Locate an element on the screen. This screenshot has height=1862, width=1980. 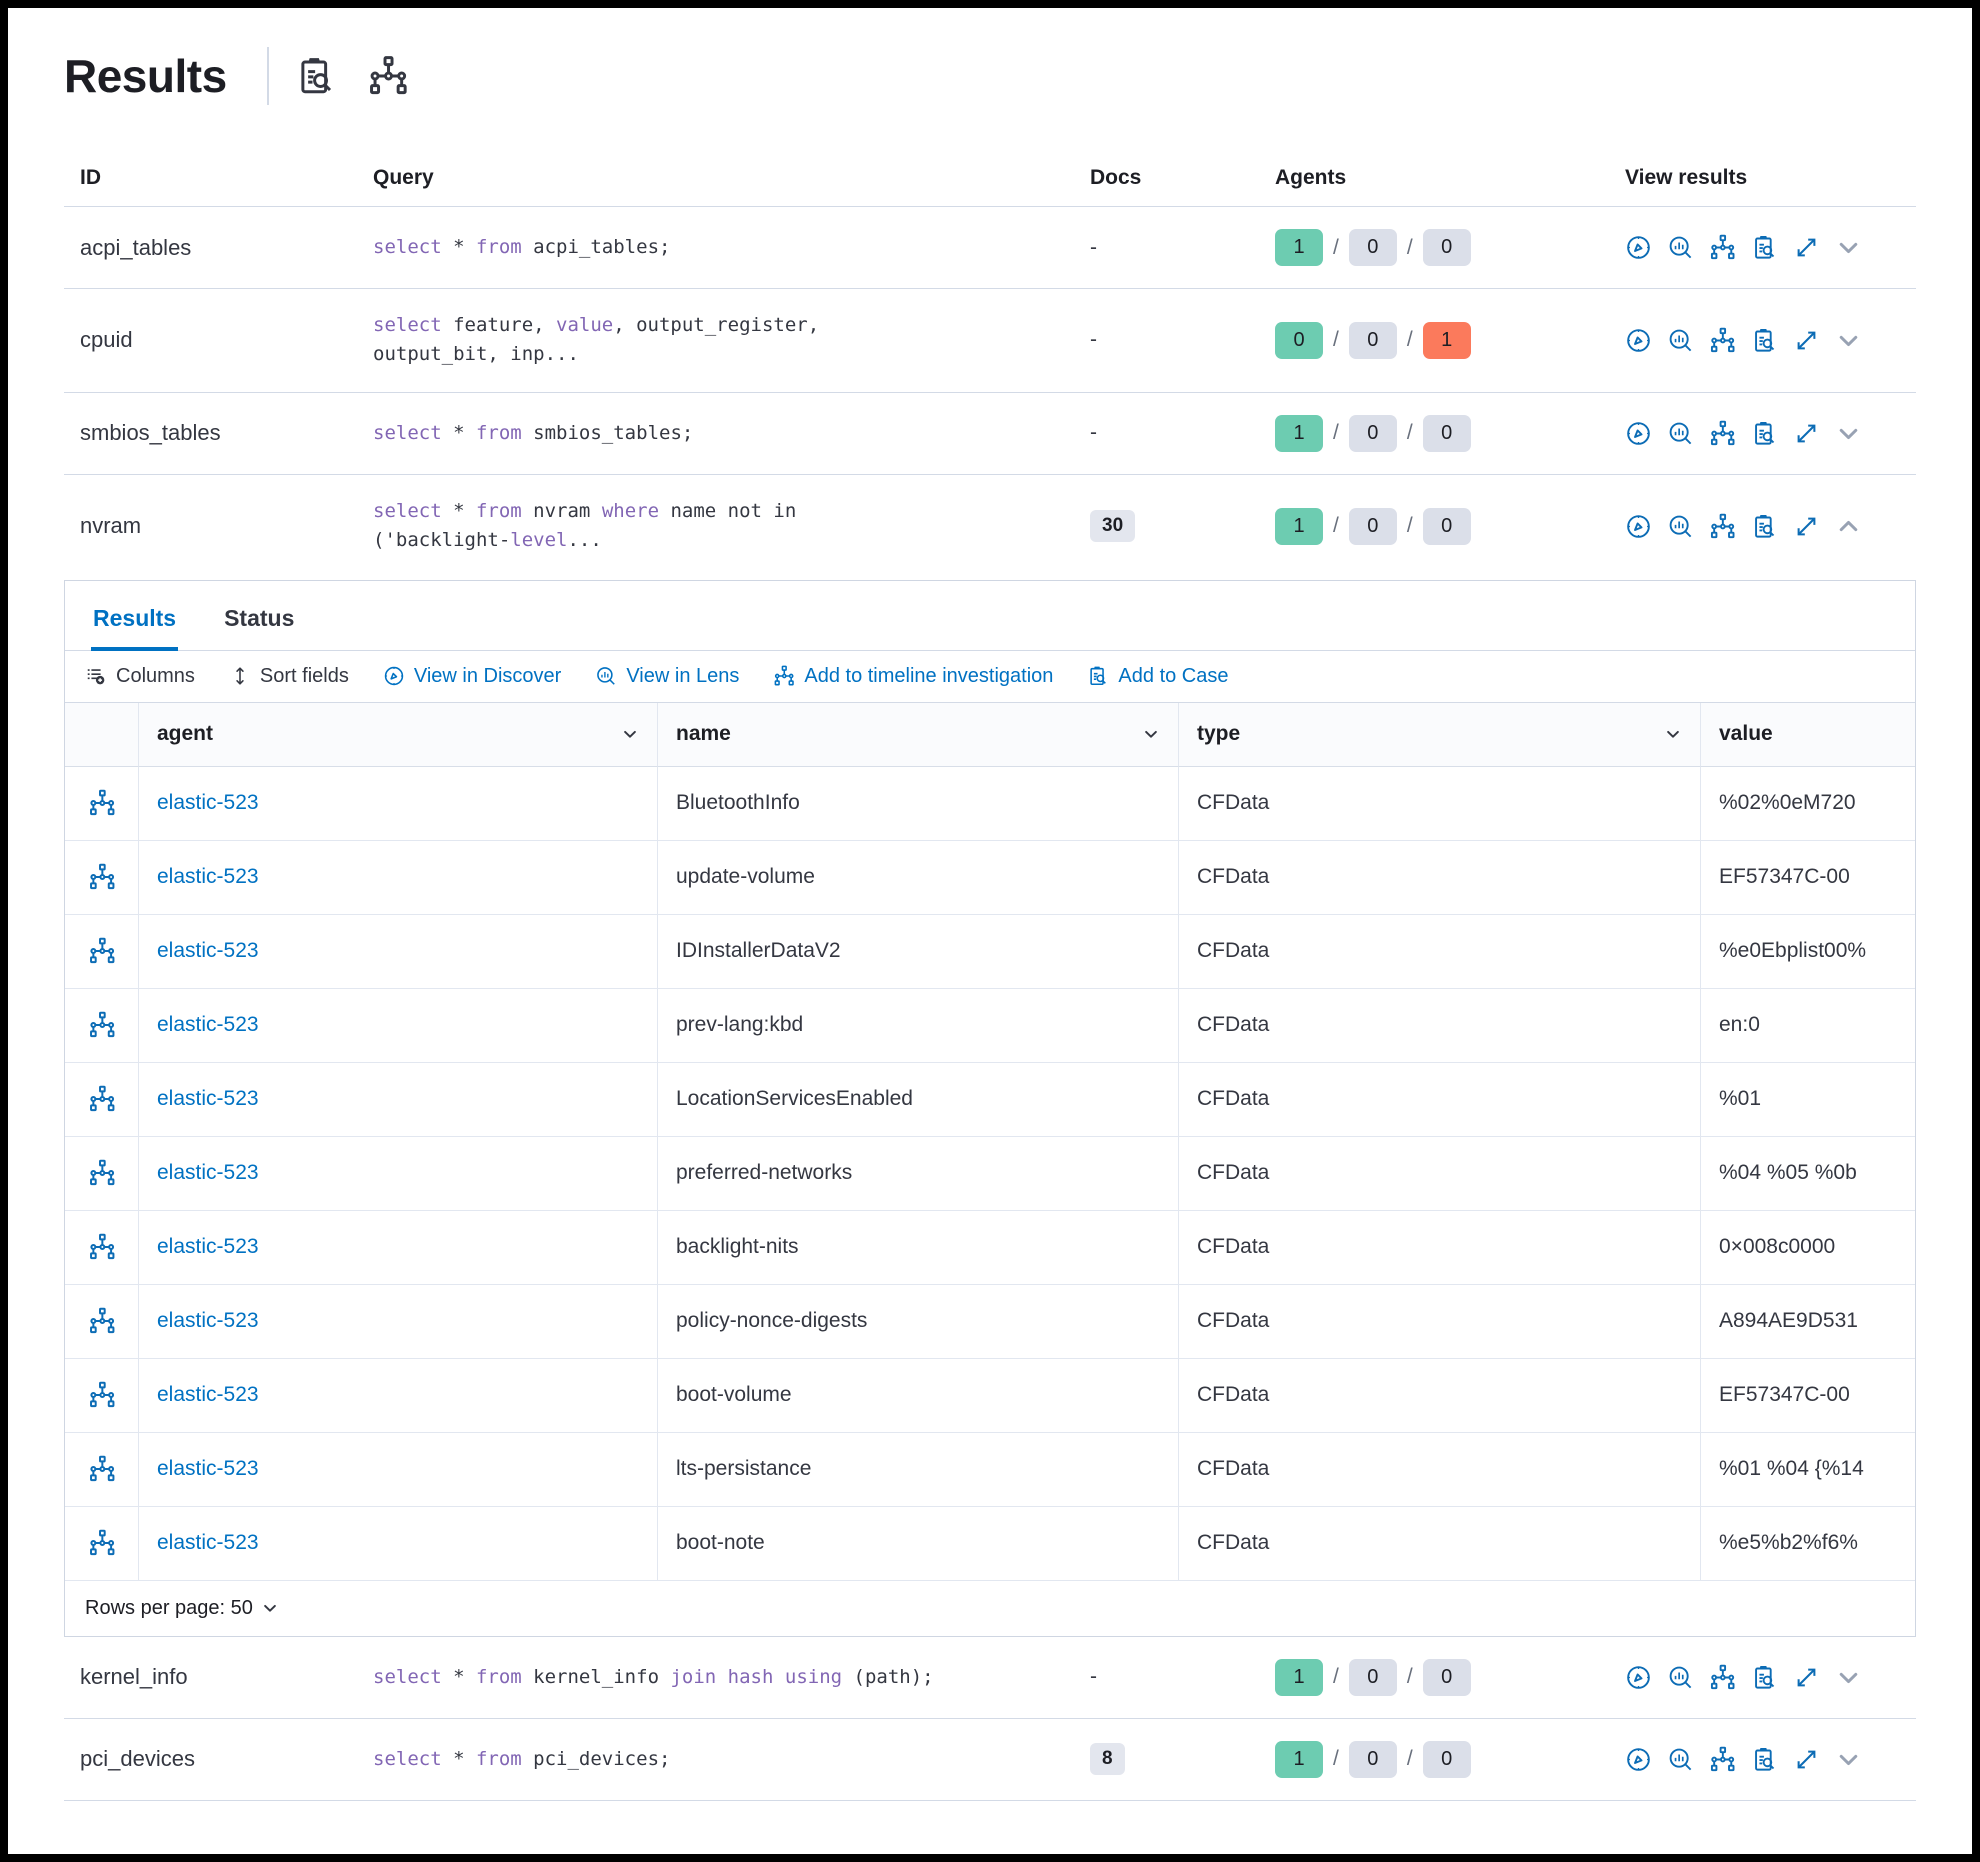
agent-status-badge-gray: 0 is located at coordinates (1372, 340).